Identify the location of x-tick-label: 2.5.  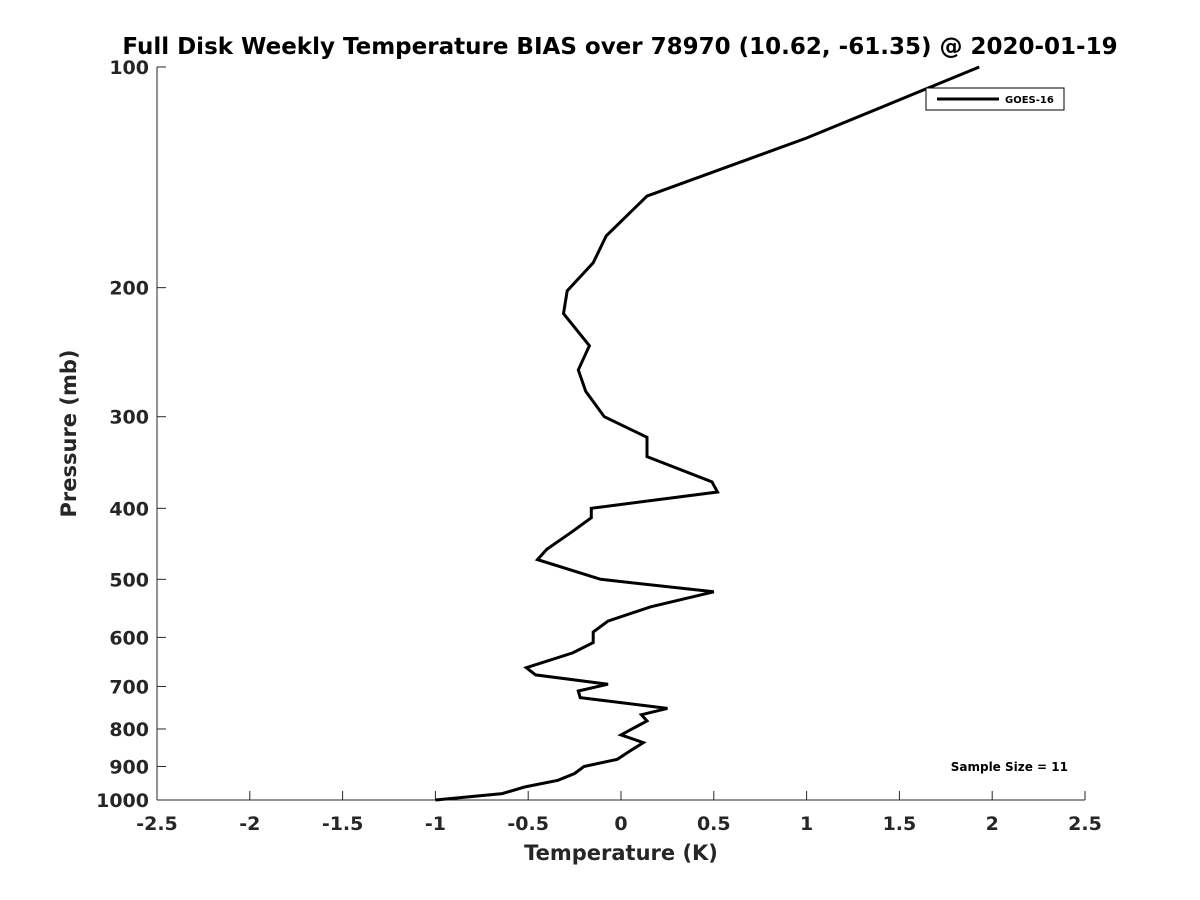
(1085, 824).